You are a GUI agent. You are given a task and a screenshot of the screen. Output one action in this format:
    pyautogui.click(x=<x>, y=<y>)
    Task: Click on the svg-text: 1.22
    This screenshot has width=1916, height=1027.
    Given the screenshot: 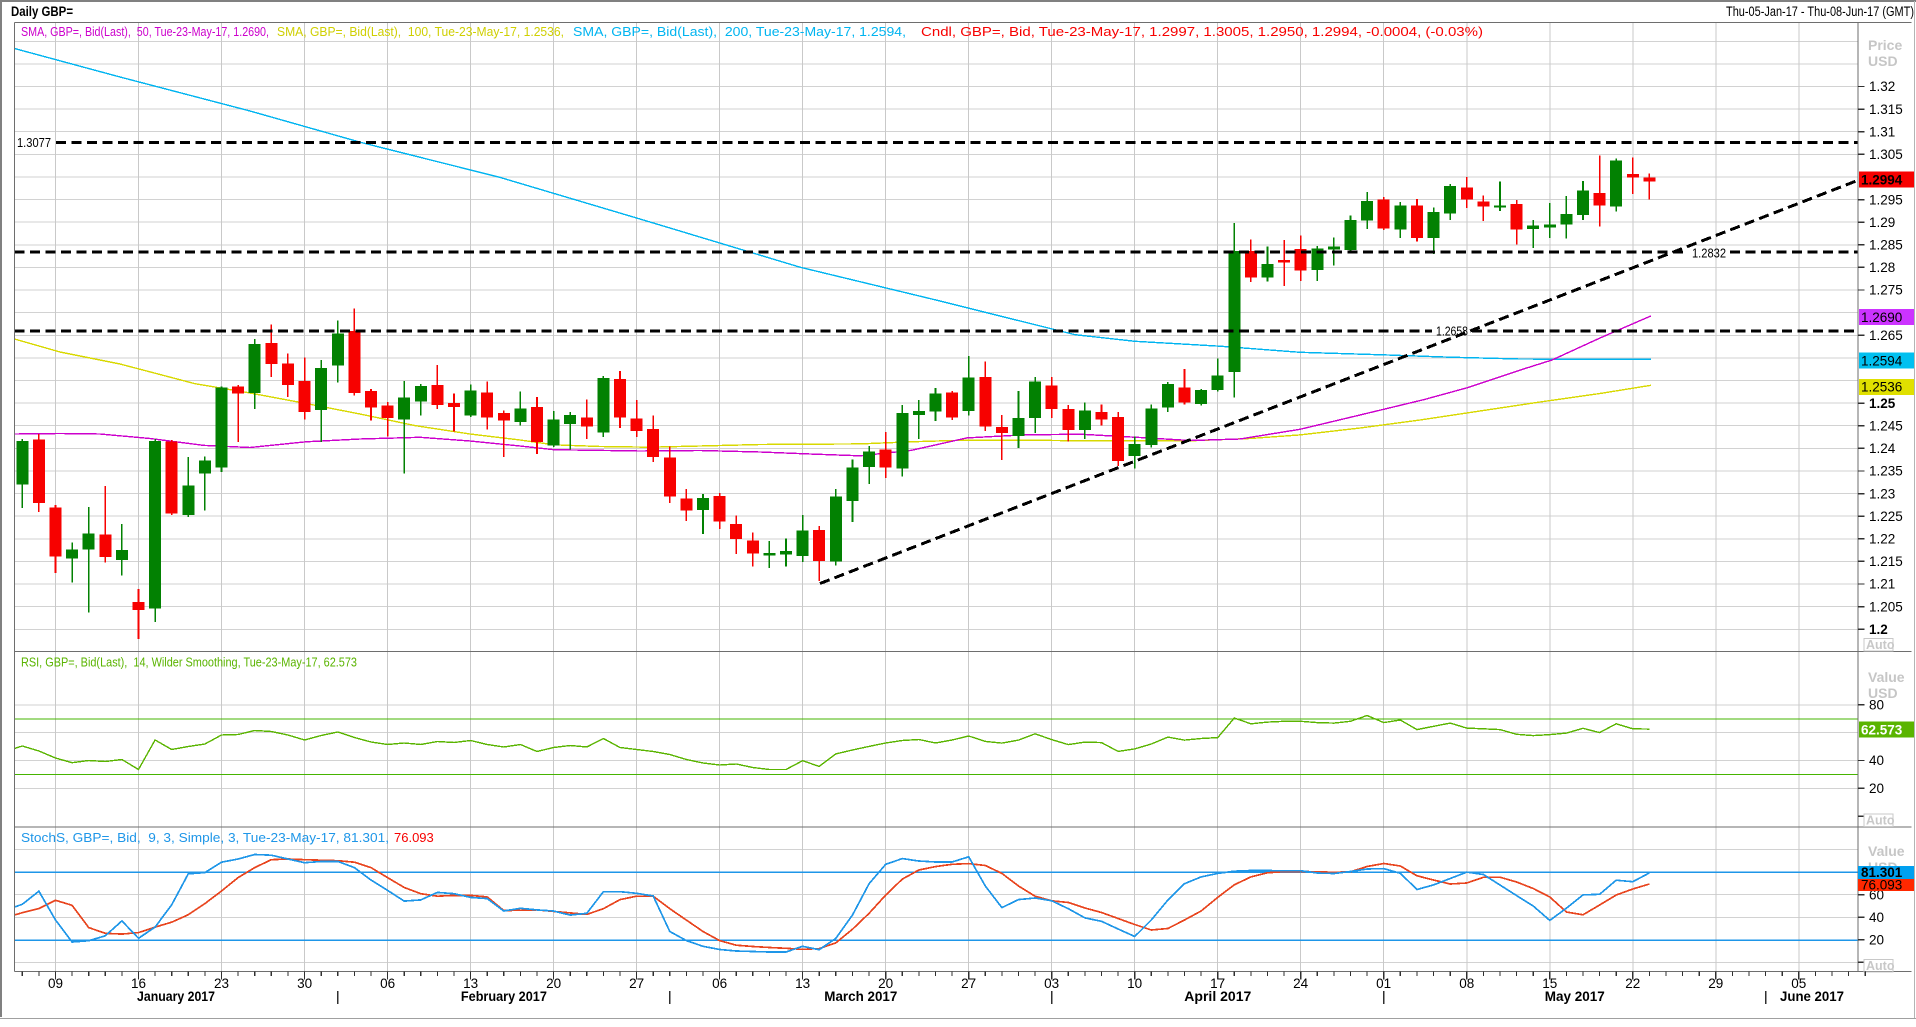 What is the action you would take?
    pyautogui.click(x=1882, y=539)
    